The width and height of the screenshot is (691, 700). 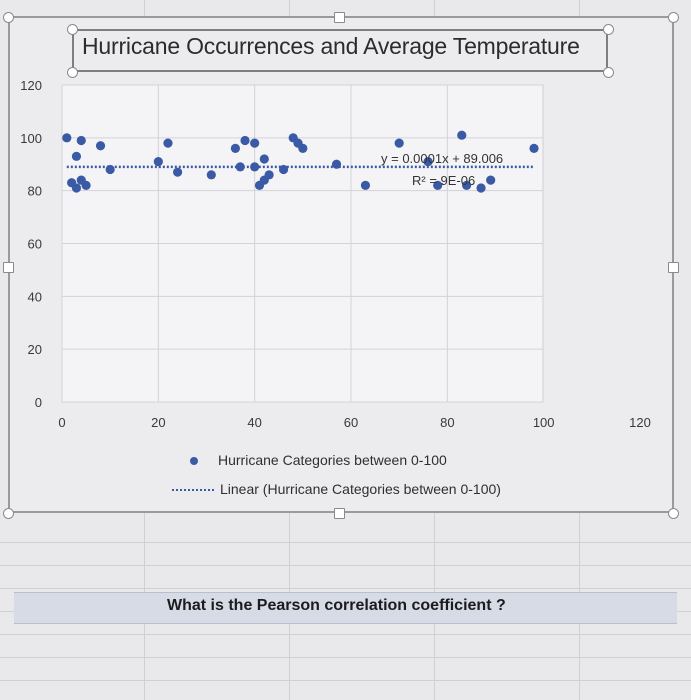 What do you see at coordinates (673, 267) in the screenshot?
I see `chart-resize-handle-right` at bounding box center [673, 267].